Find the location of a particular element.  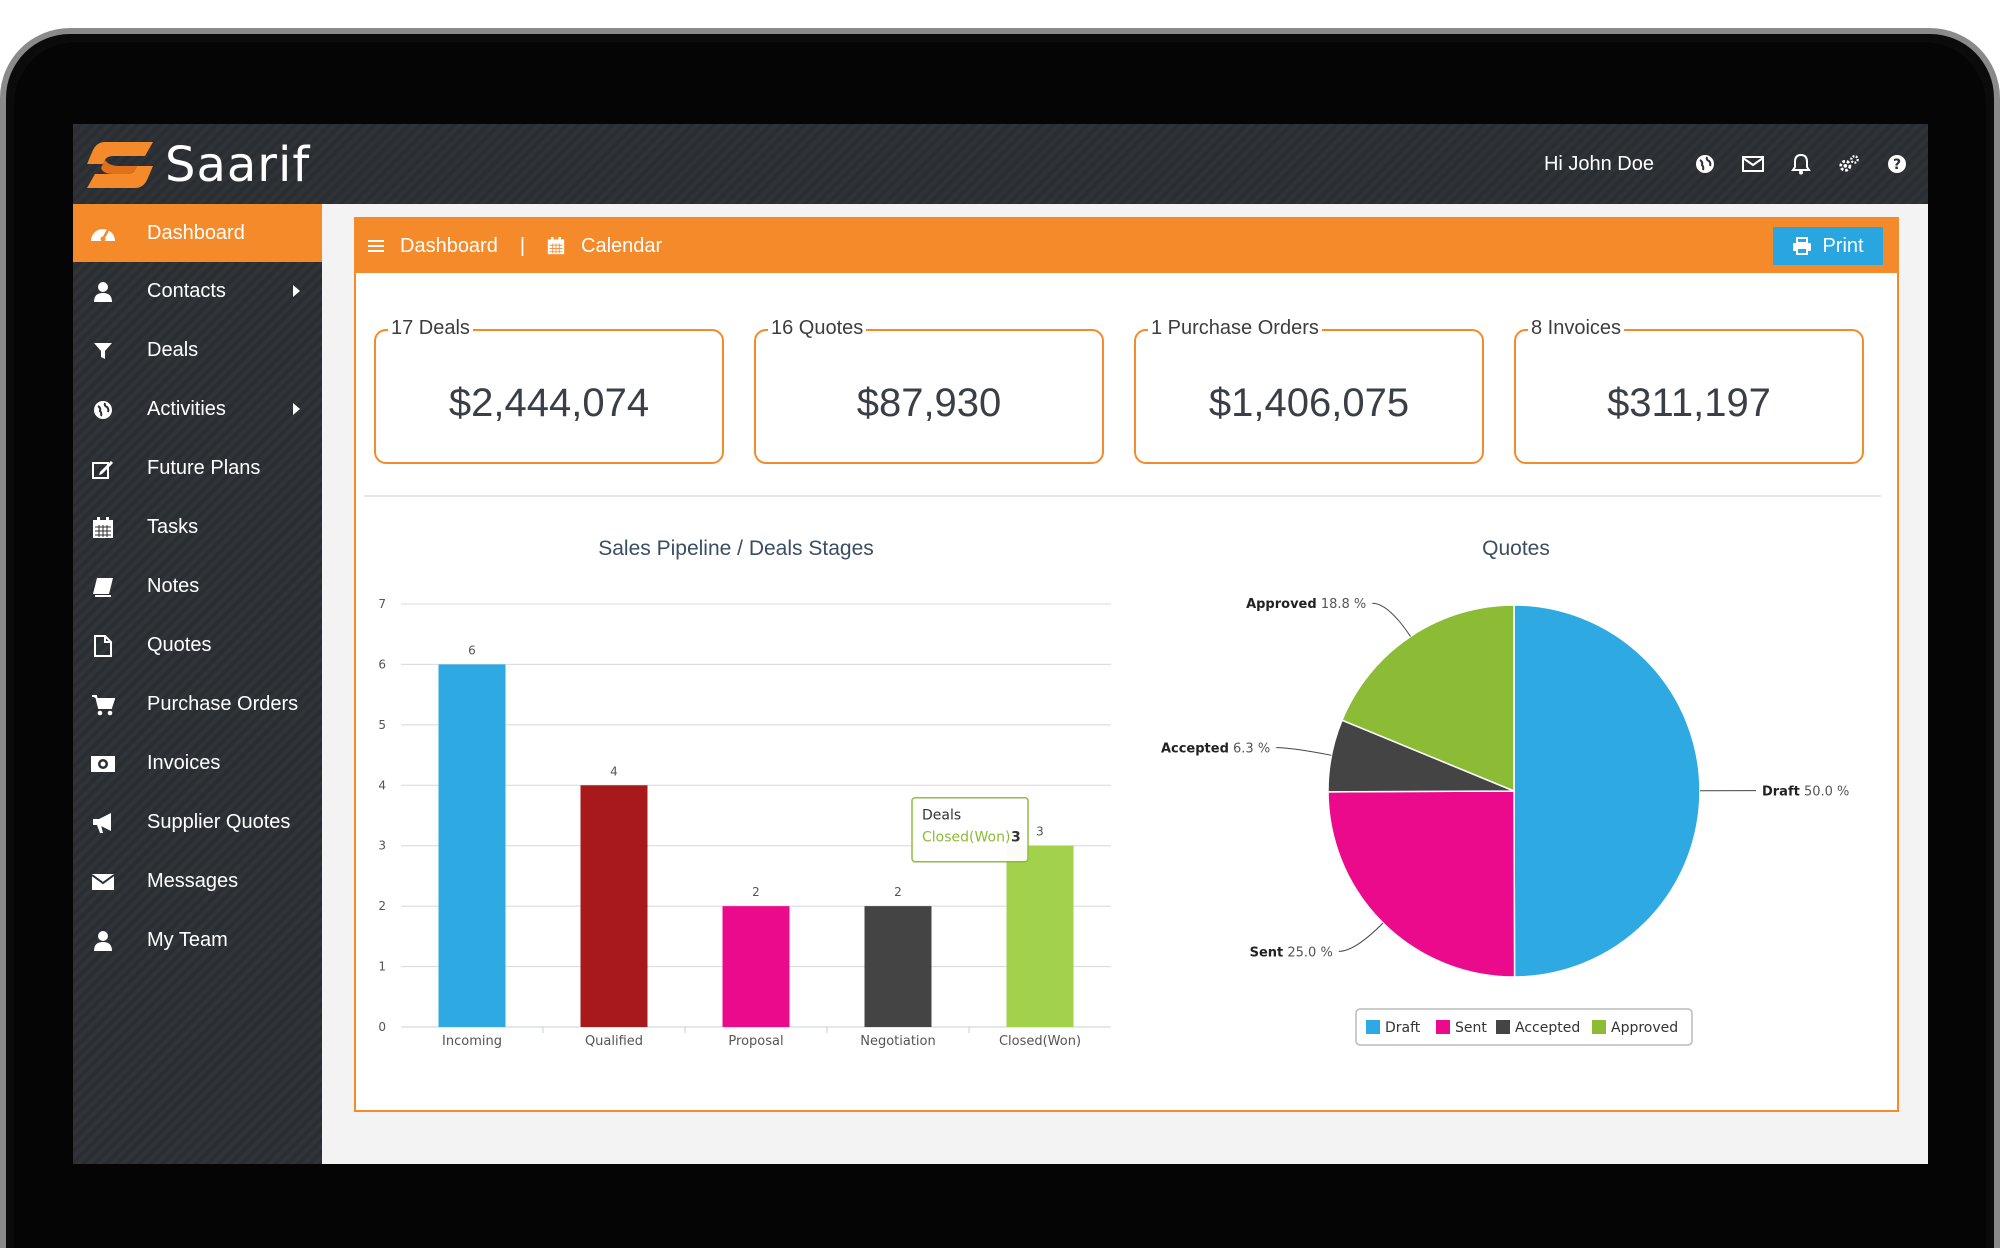

gears-icon is located at coordinates (1849, 164).